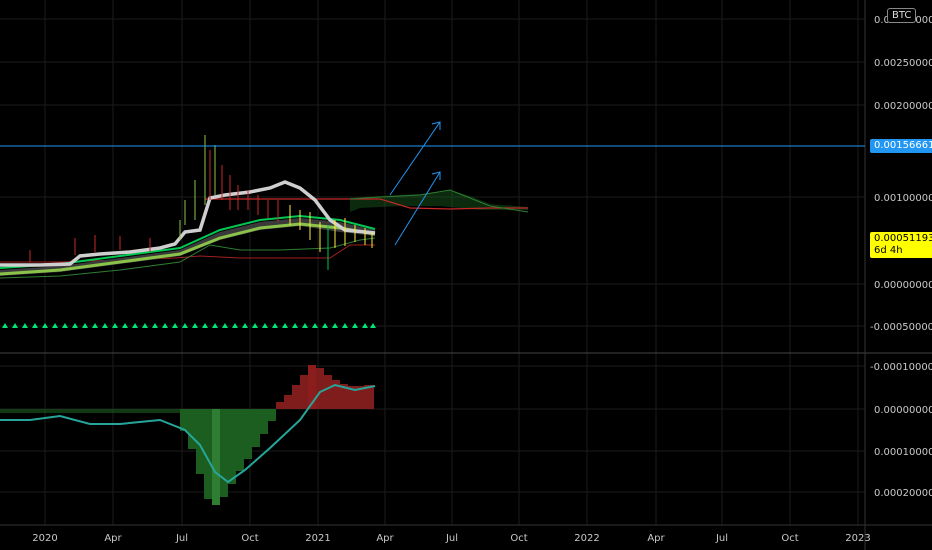 The height and width of the screenshot is (550, 932). I want to click on currency-badge: BTC, so click(902, 15).